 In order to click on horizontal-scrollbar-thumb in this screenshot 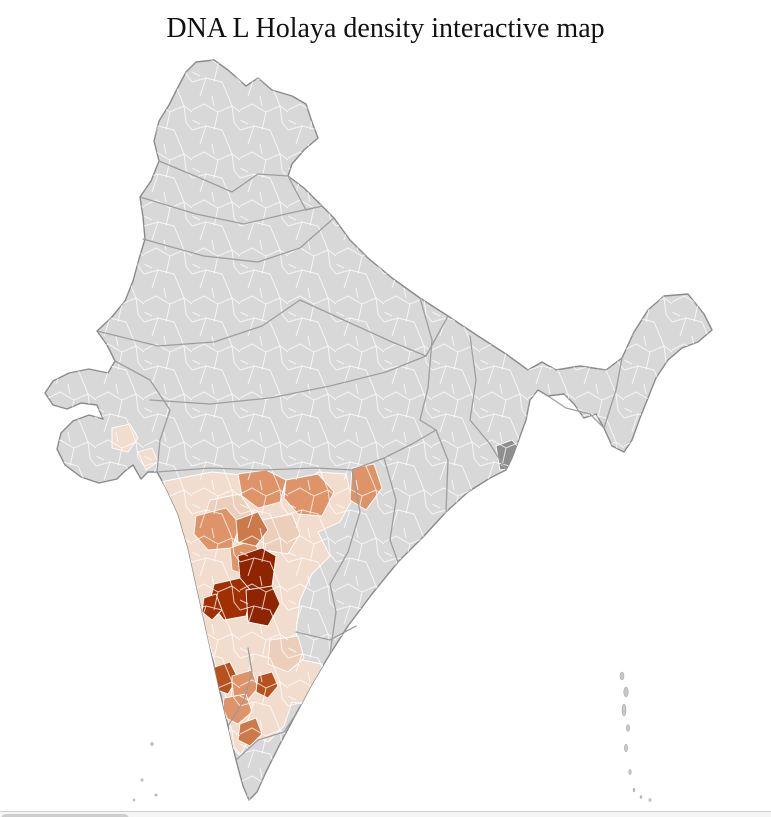, I will do `click(65, 815)`.